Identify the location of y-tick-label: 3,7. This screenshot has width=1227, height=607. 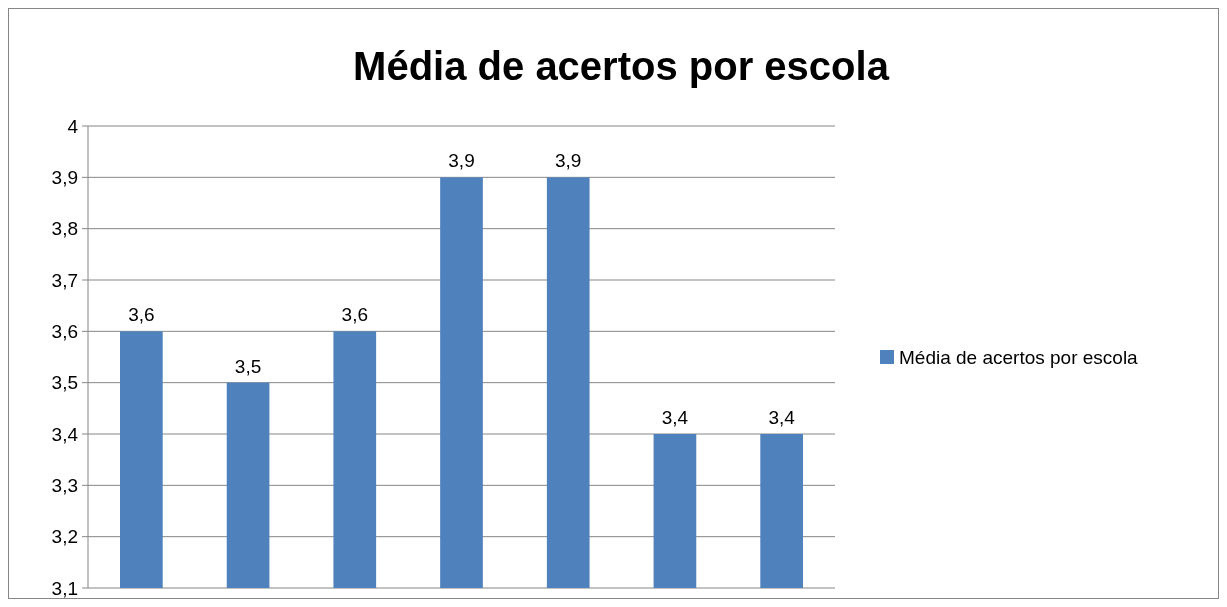
(64, 280).